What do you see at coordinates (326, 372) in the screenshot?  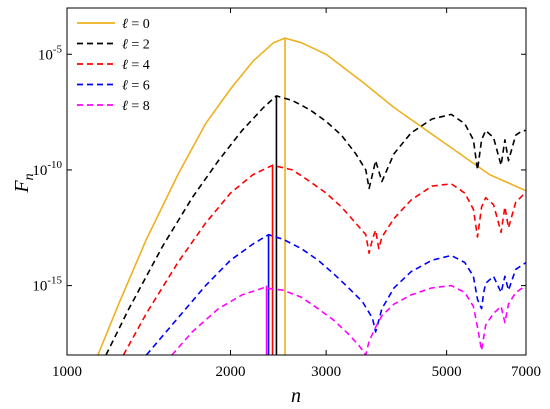 I see `x-tick-label: 3000` at bounding box center [326, 372].